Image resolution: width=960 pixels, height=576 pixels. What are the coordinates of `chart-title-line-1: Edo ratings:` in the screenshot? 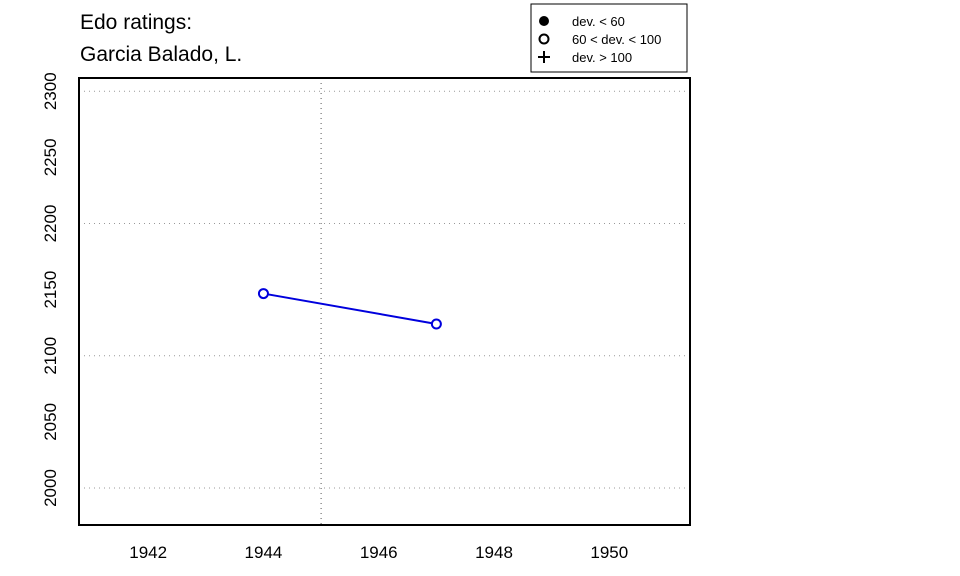 It's located at (136, 22).